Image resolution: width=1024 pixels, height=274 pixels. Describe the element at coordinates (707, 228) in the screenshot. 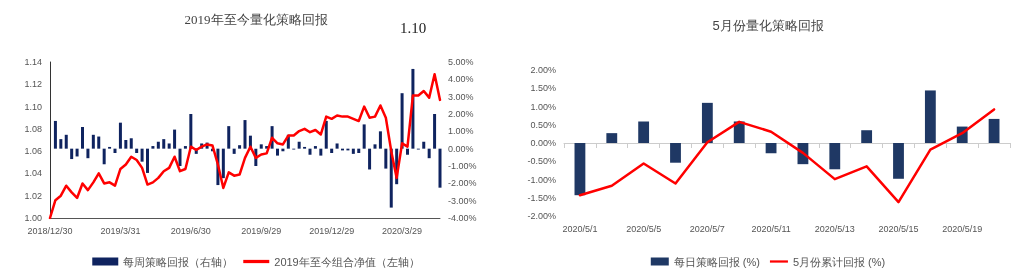

I see `x-tick-label: 2020/5/7` at that location.